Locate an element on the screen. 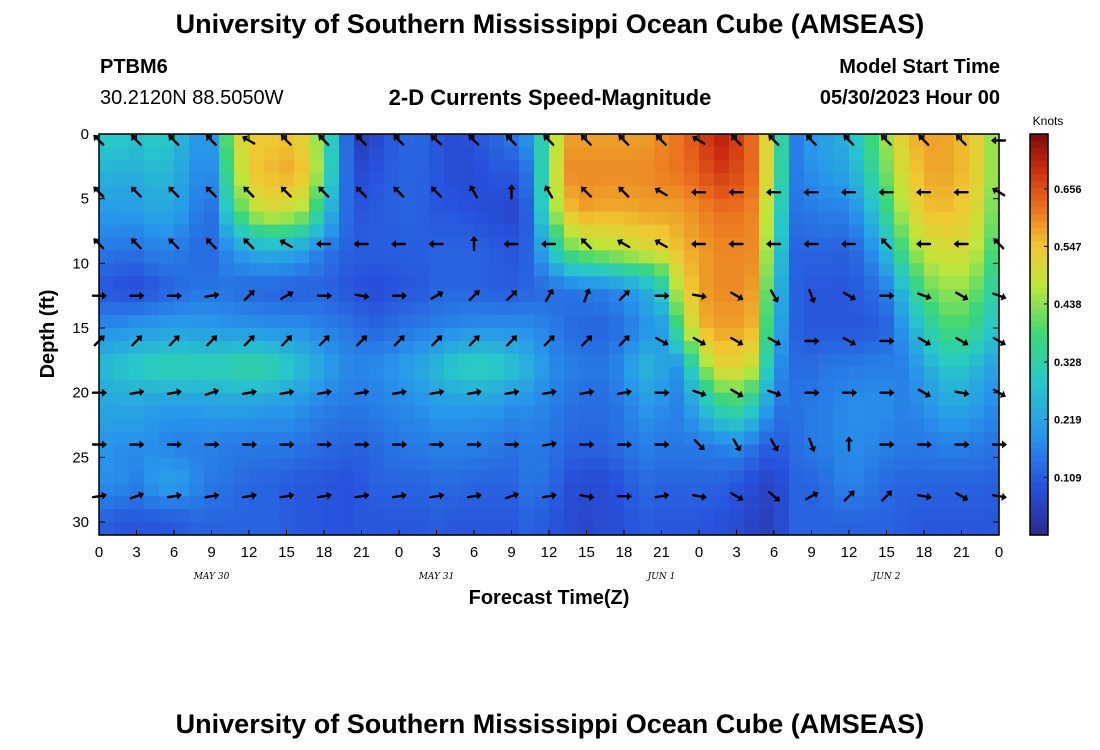 The image size is (1100, 750). y-tick-label: 5 is located at coordinates (85, 199).